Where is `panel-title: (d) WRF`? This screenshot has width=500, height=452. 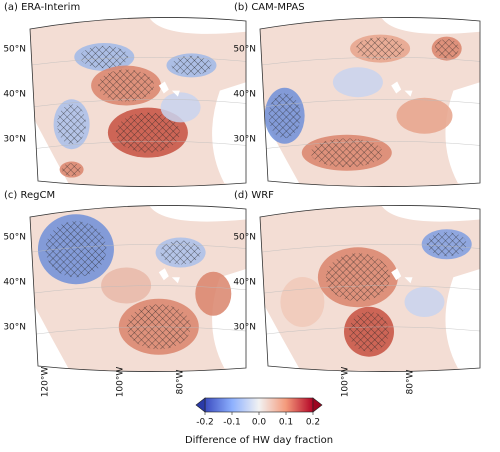 panel-title: (d) WRF is located at coordinates (254, 195).